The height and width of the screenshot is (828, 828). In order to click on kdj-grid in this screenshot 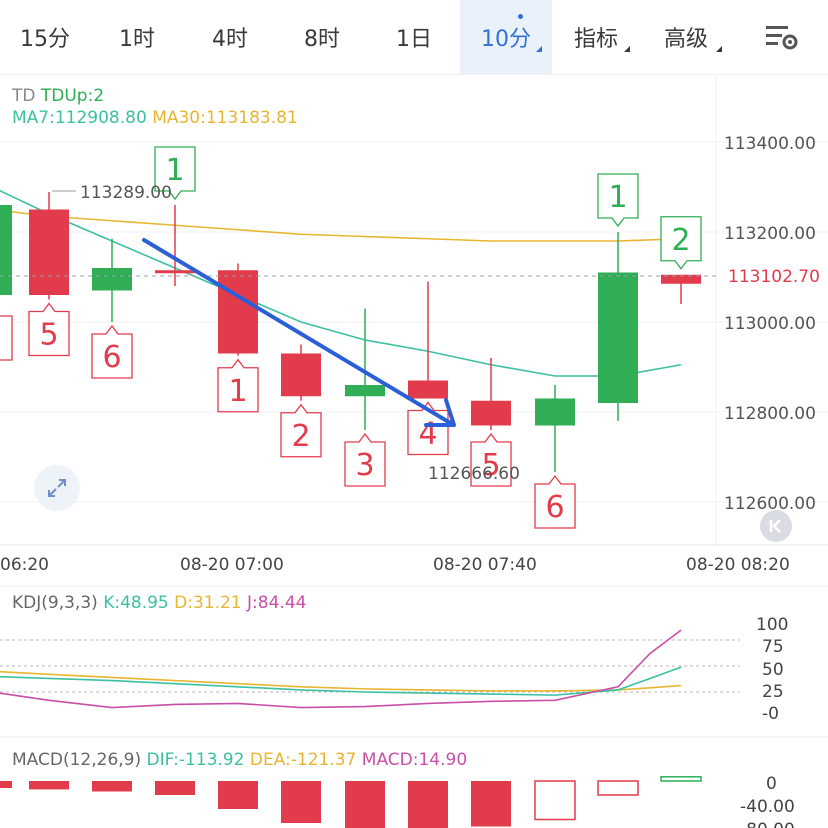, I will do `click(370, 666)`.